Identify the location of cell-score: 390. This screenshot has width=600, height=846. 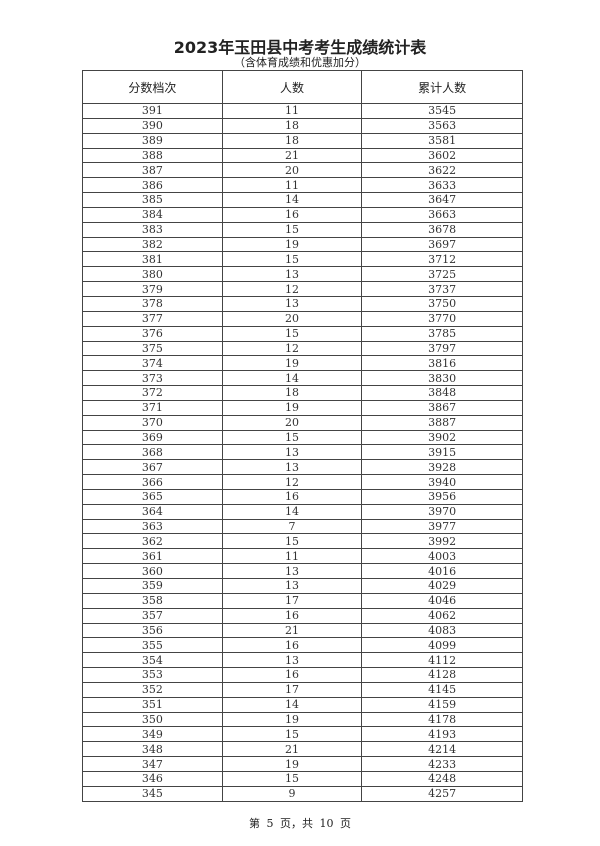
(152, 125).